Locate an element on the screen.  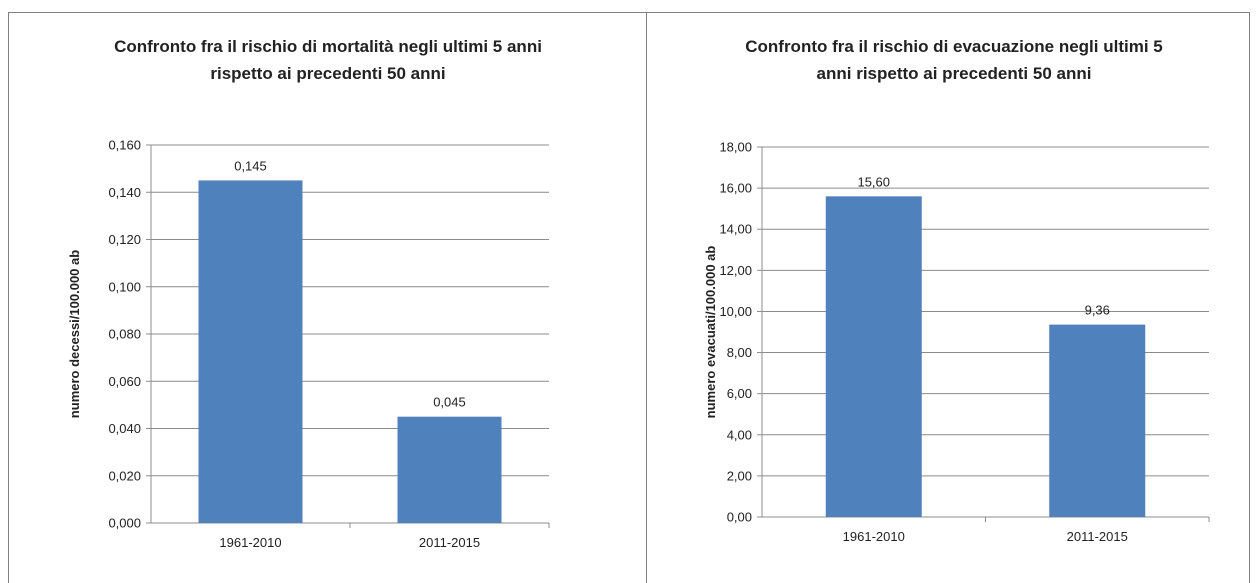
chart-title-line: anni rispetto ai precedenti 50 anni is located at coordinates (954, 73).